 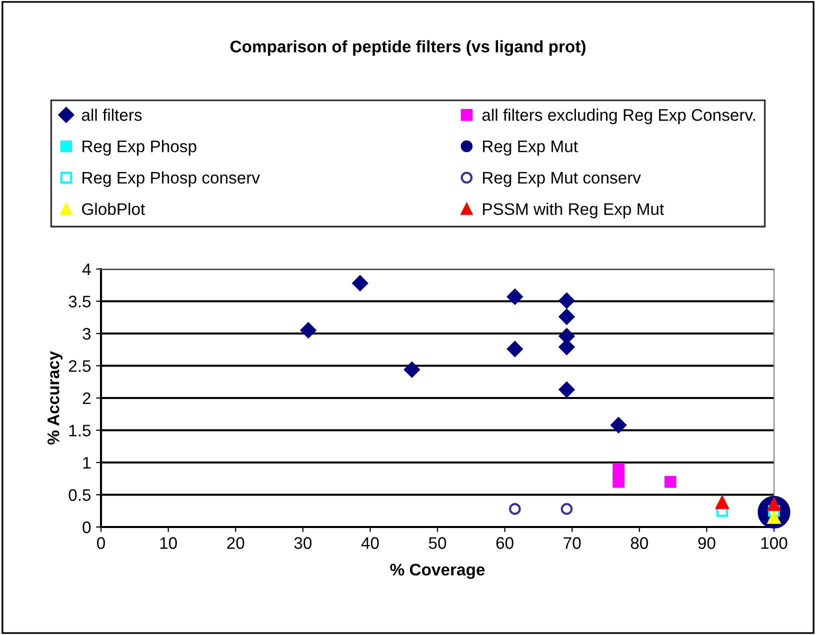 What do you see at coordinates (639, 543) in the screenshot?
I see `x-tick-label: 80` at bounding box center [639, 543].